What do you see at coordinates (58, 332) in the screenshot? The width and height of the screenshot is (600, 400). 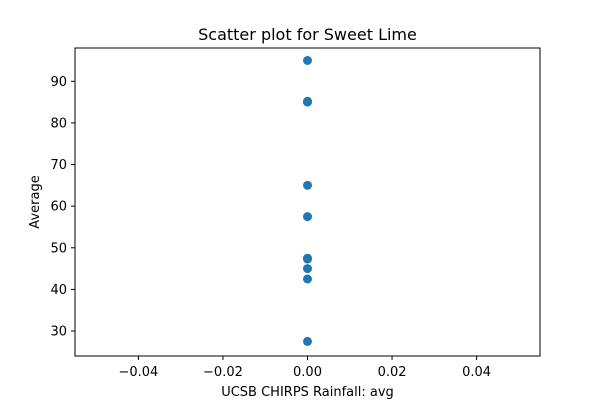 I see `y-tick-label: 30` at bounding box center [58, 332].